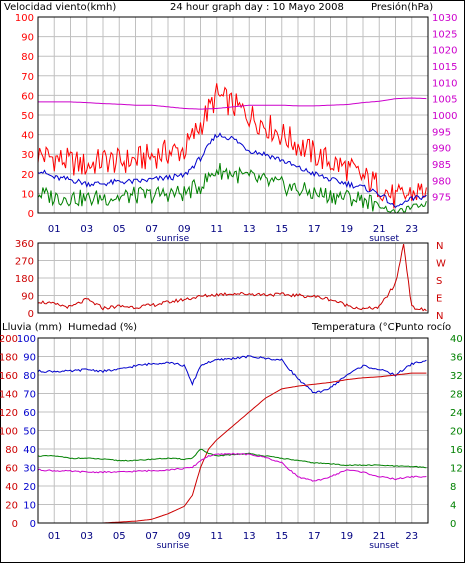  I want to click on humidity-ytick-10: 10, so click(29, 506).